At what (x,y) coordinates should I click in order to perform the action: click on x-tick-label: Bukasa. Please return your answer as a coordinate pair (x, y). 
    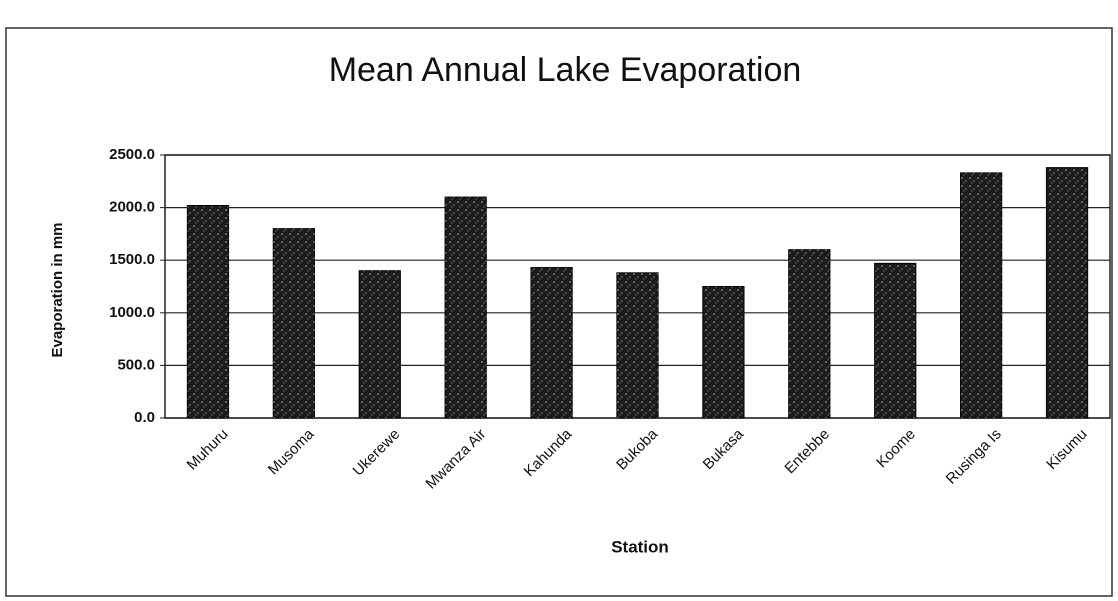
    Looking at the image, I should click on (724, 449).